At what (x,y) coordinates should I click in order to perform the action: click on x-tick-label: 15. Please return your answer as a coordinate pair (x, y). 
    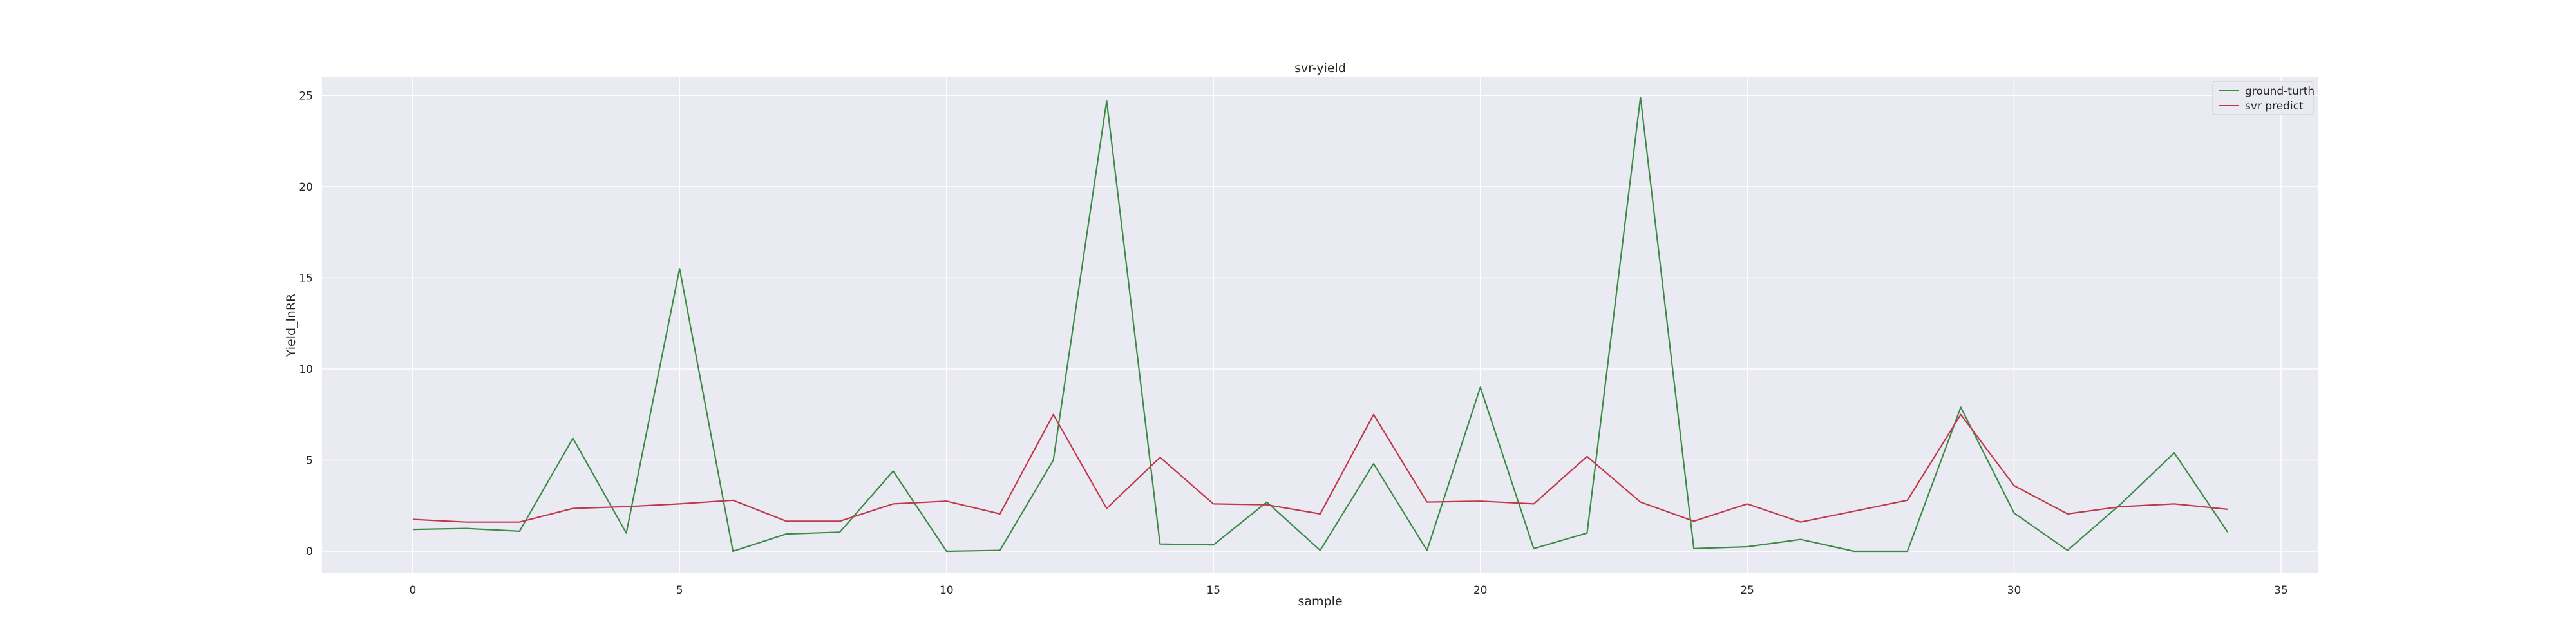
    Looking at the image, I should click on (1213, 590).